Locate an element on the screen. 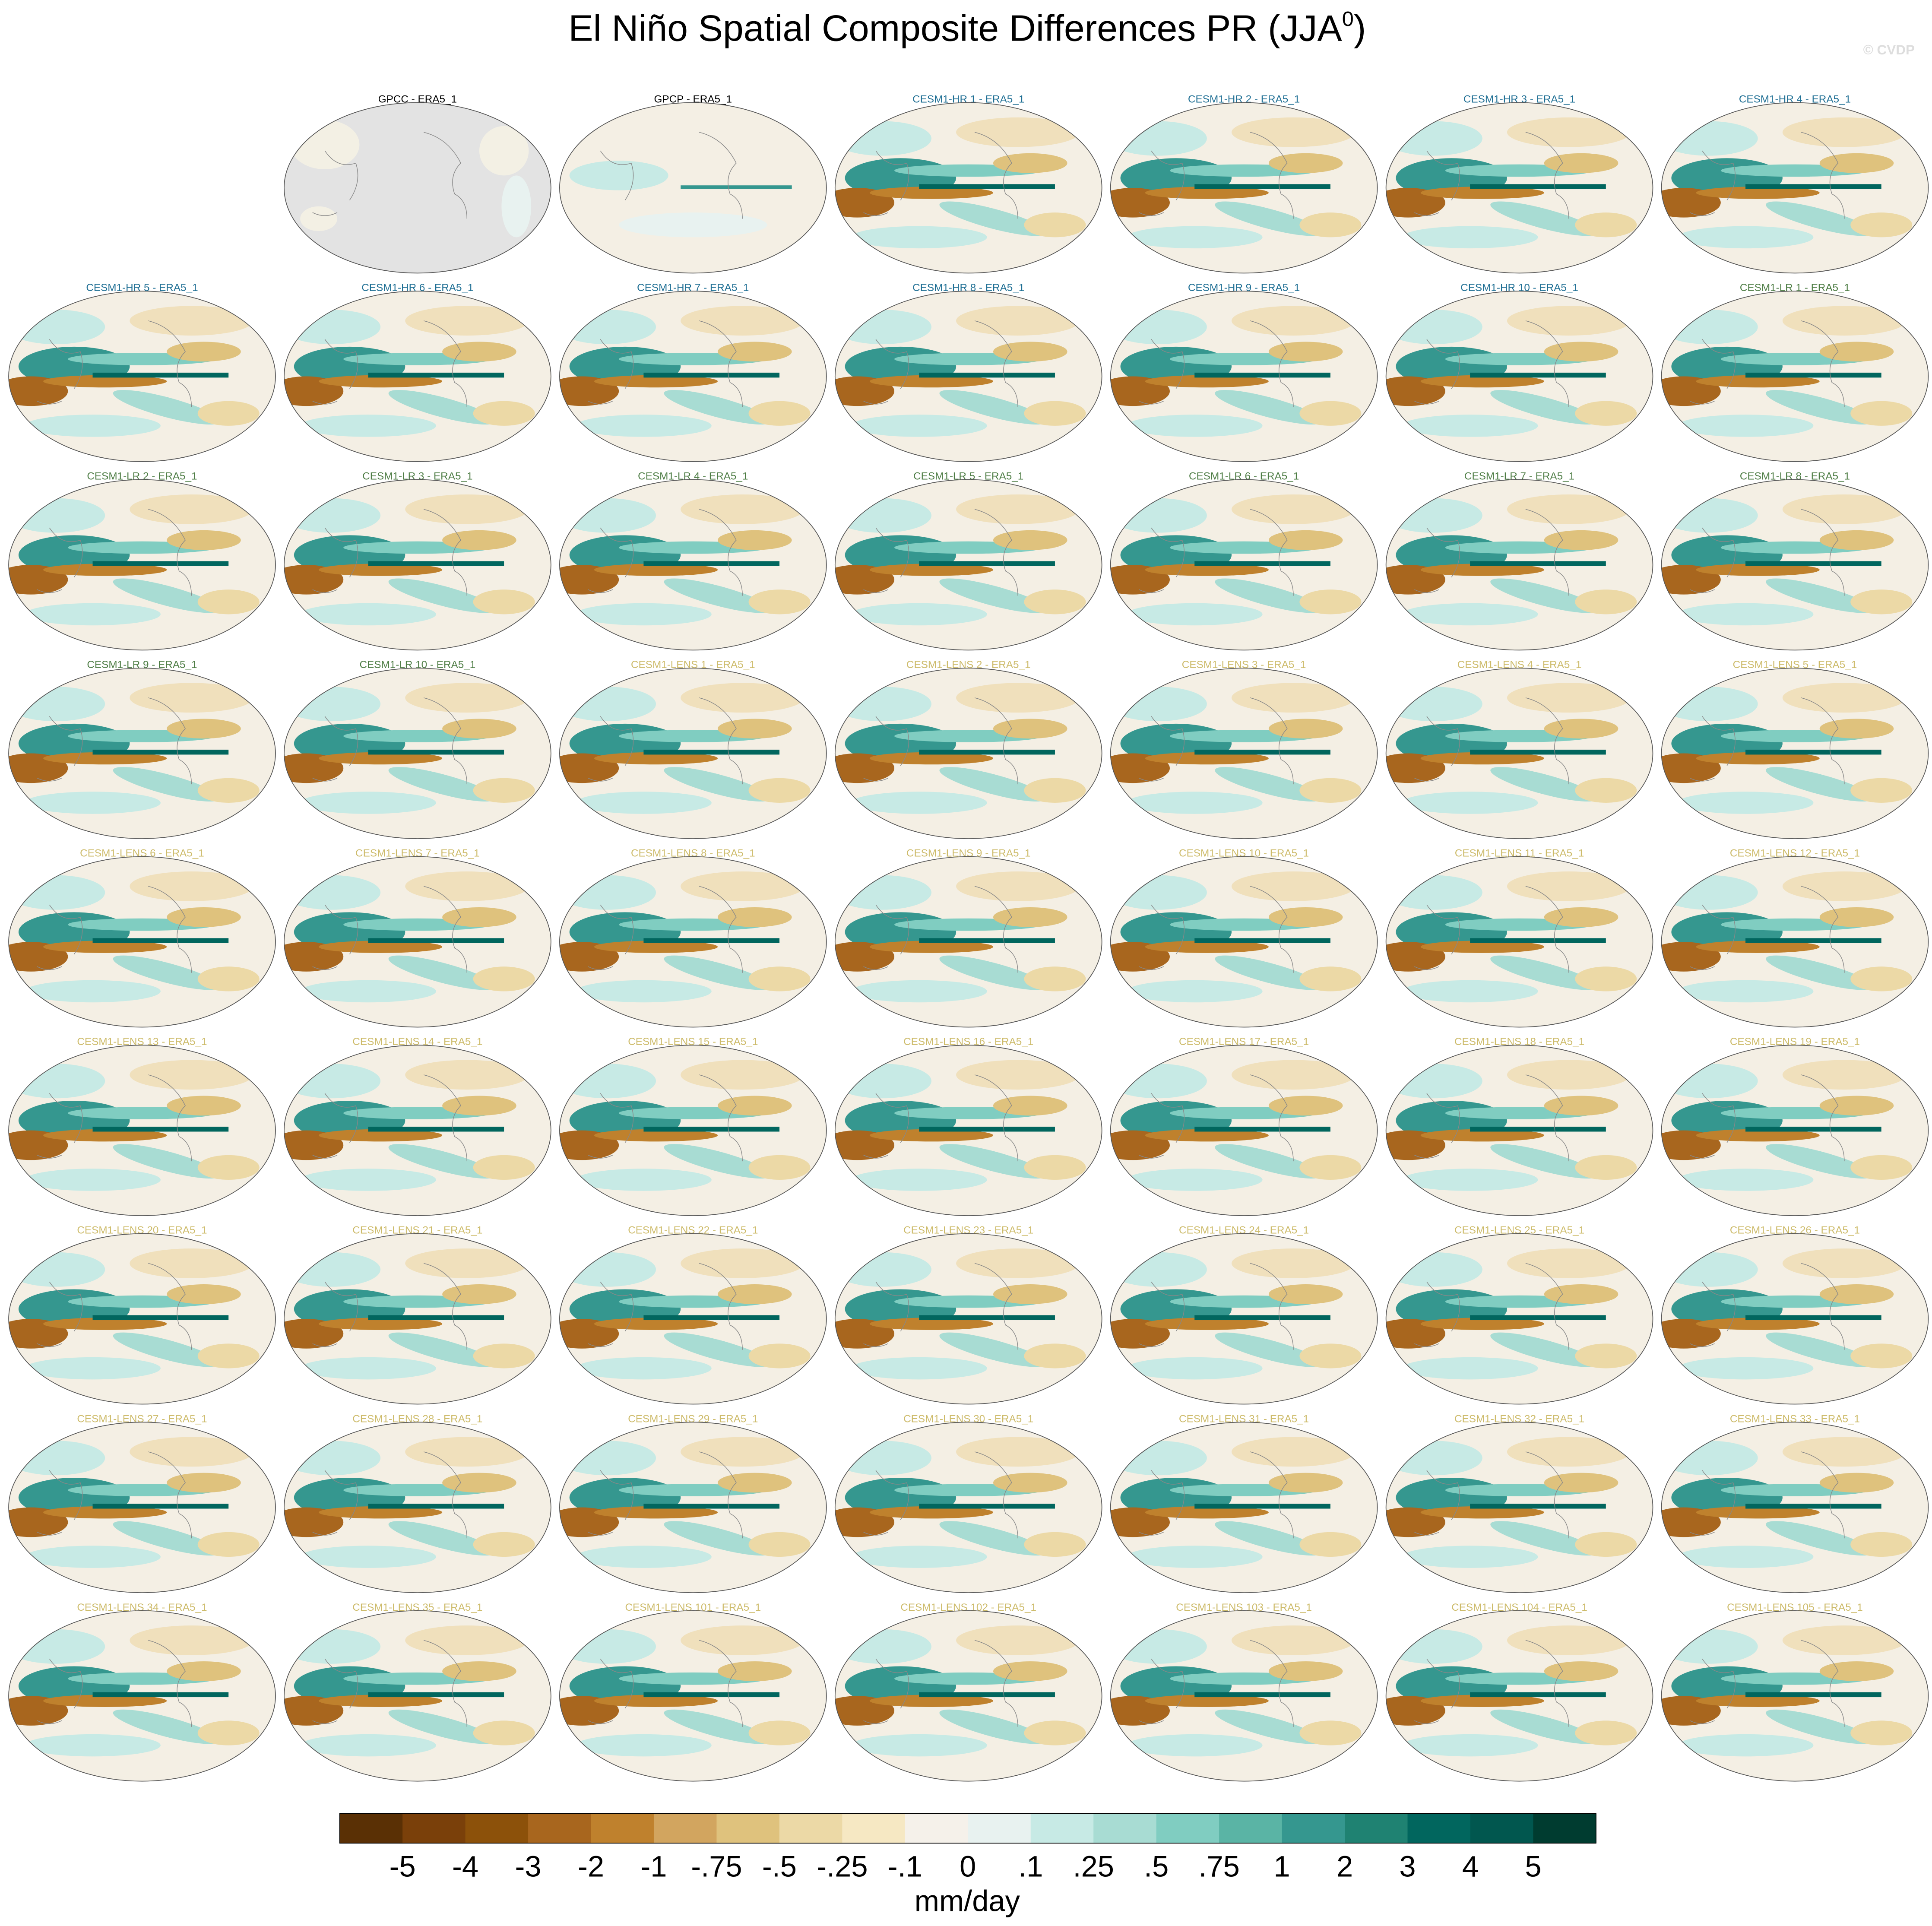 Image resolution: width=1932 pixels, height=1926 pixels. map-panel: CESM1-LENS 25 - ERA5_1 is located at coordinates (1513, 1316).